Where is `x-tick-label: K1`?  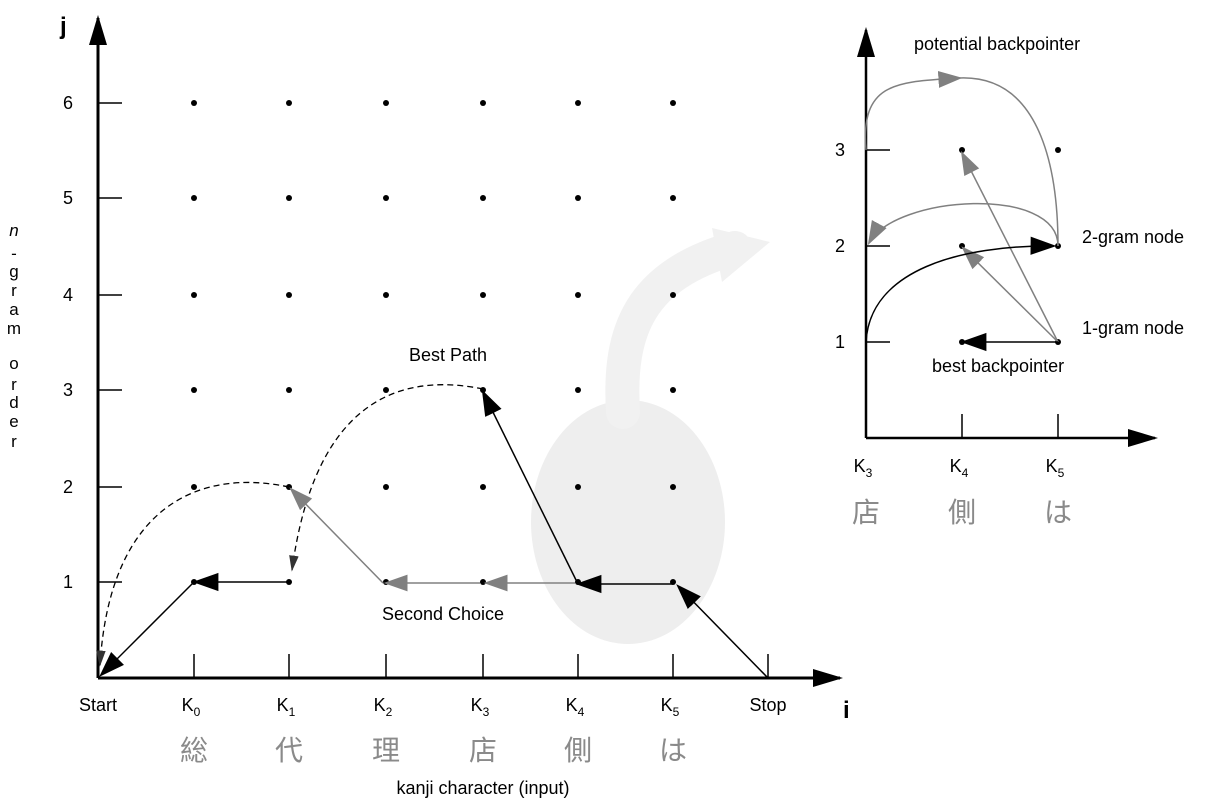 x-tick-label: K1 is located at coordinates (286, 707).